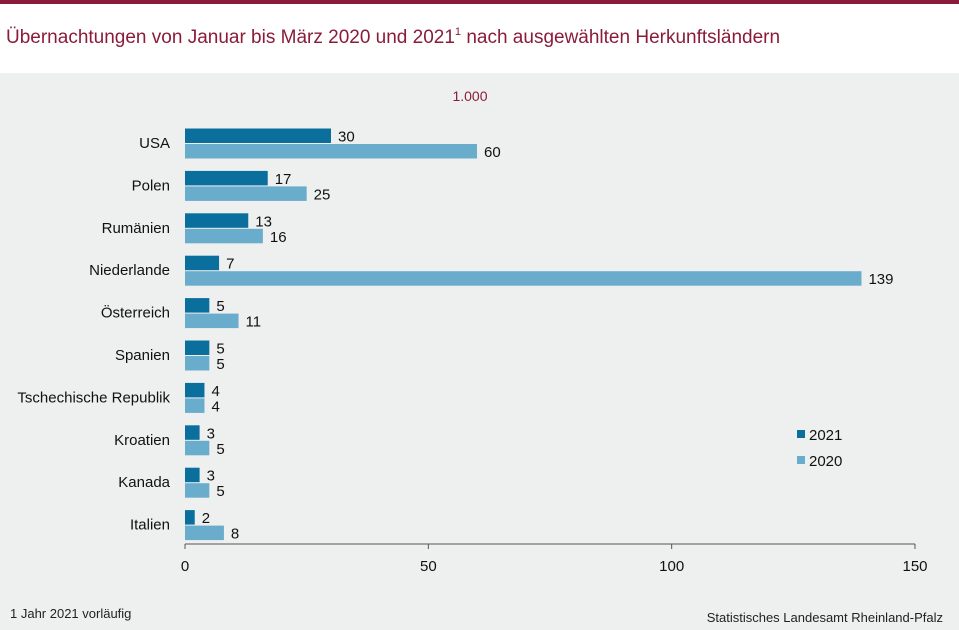 The image size is (959, 630). Describe the element at coordinates (825, 435) in the screenshot. I see `legend-label-2021: 2021` at that location.